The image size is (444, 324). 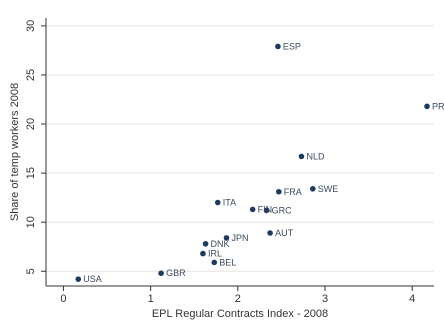 What do you see at coordinates (229, 203) in the screenshot?
I see `point-label-ita: ITA` at bounding box center [229, 203].